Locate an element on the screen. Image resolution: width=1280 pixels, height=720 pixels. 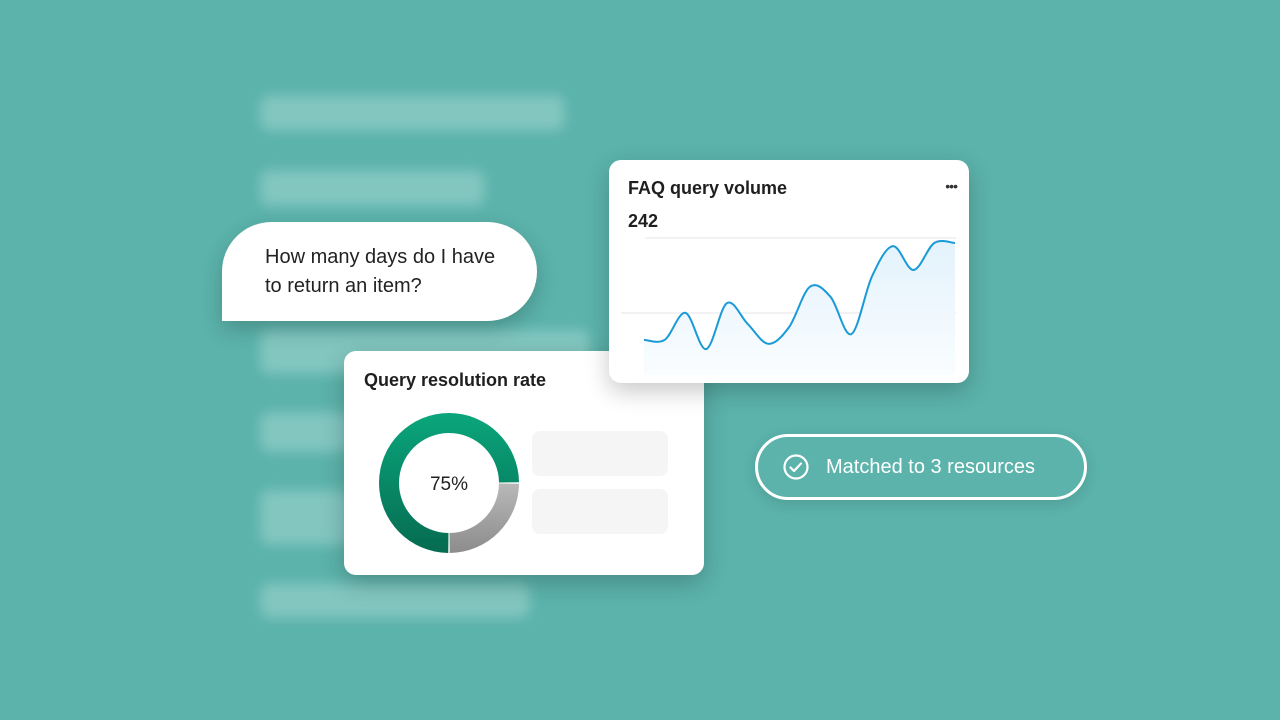
line-chart is located at coordinates (788, 306).